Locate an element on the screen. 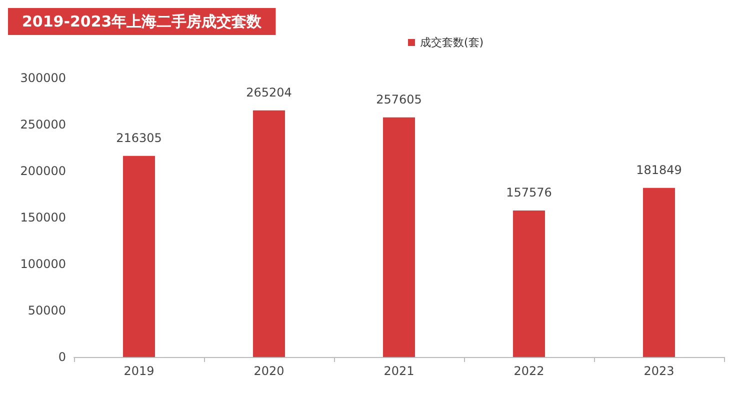 Image resolution: width=740 pixels, height=411 pixels. y-tick-label: 50000 is located at coordinates (47, 311).